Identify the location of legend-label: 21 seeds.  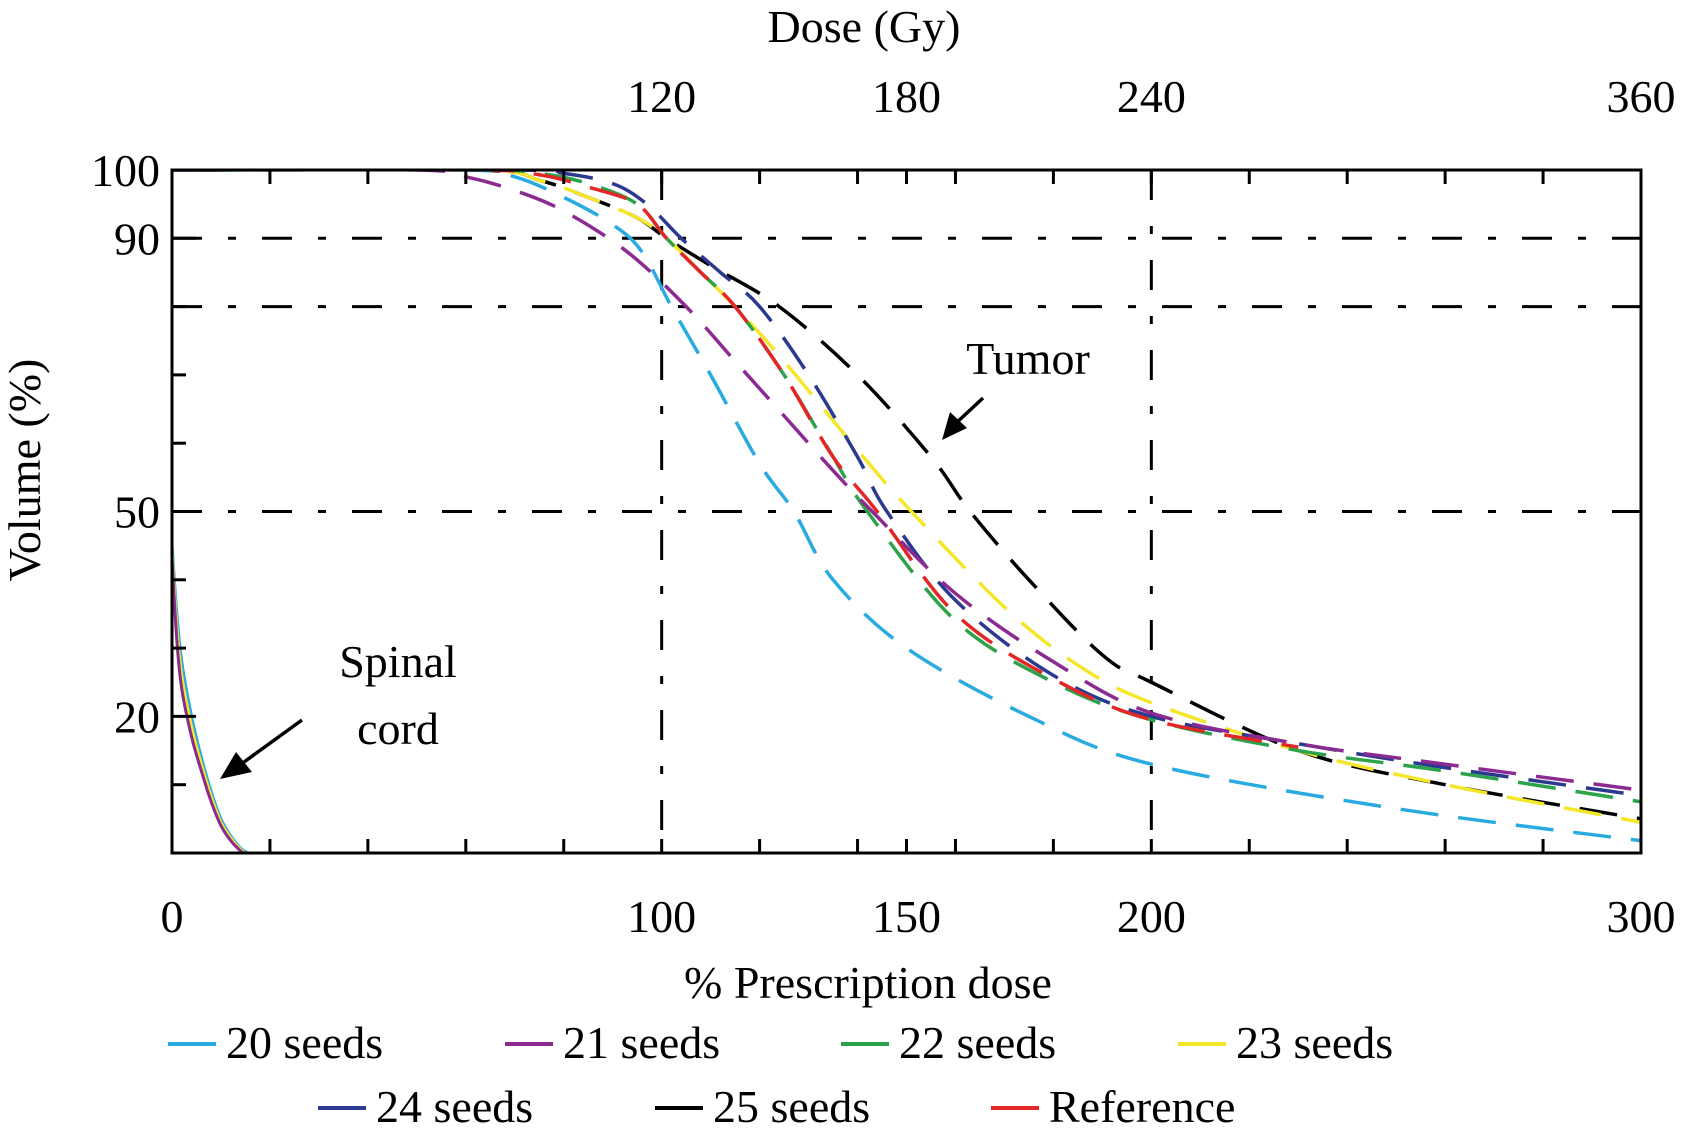
(641, 1042).